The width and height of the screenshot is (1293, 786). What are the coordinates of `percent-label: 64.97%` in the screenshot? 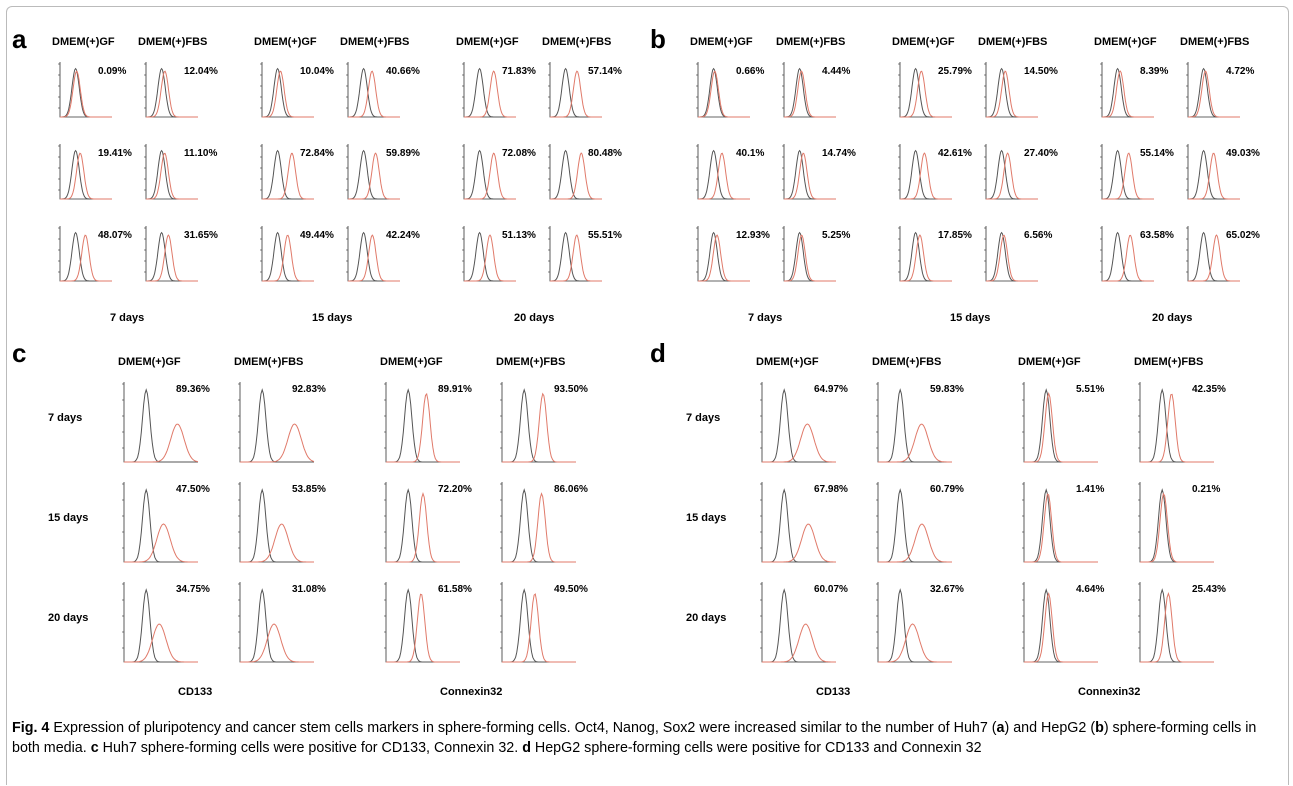 It's located at (831, 389).